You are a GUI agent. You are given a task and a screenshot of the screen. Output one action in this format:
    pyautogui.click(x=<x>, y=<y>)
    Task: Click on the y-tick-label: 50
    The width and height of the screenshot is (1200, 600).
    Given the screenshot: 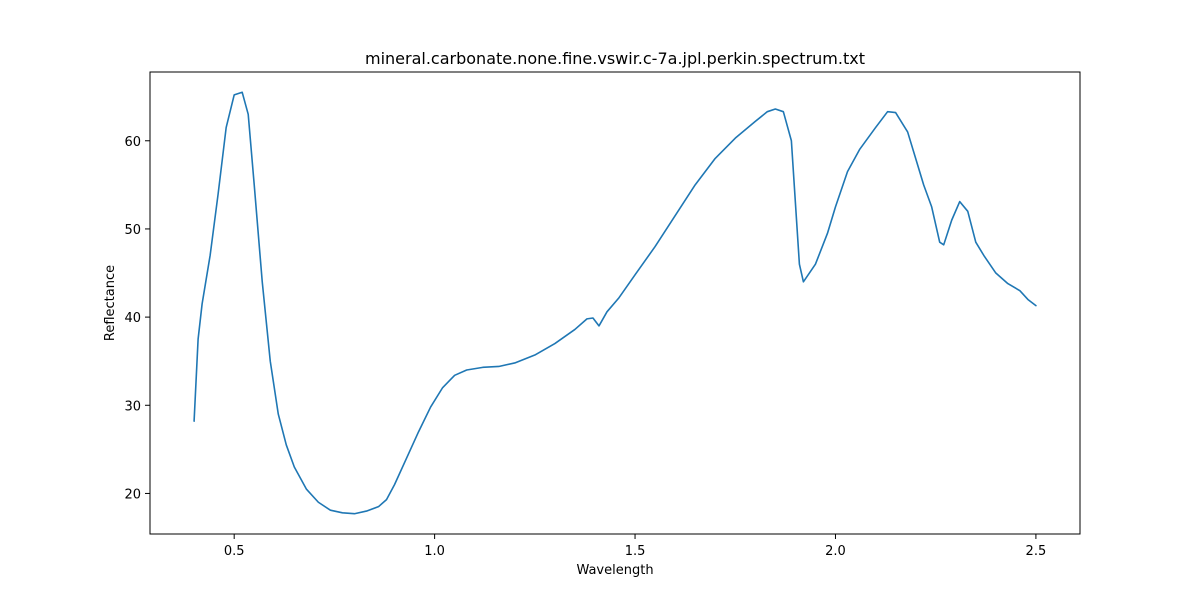 What is the action you would take?
    pyautogui.click(x=132, y=230)
    